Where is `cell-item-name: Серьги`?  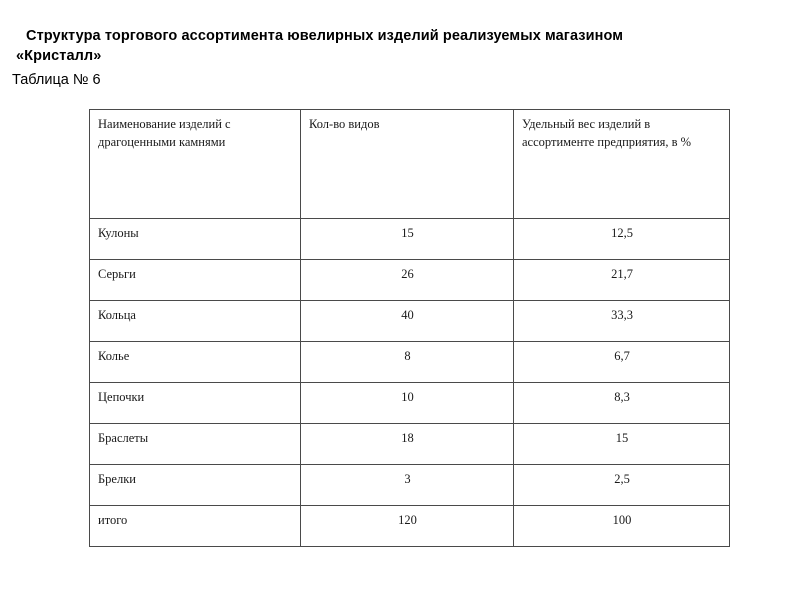
cell-item-name: Серьги is located at coordinates (195, 280).